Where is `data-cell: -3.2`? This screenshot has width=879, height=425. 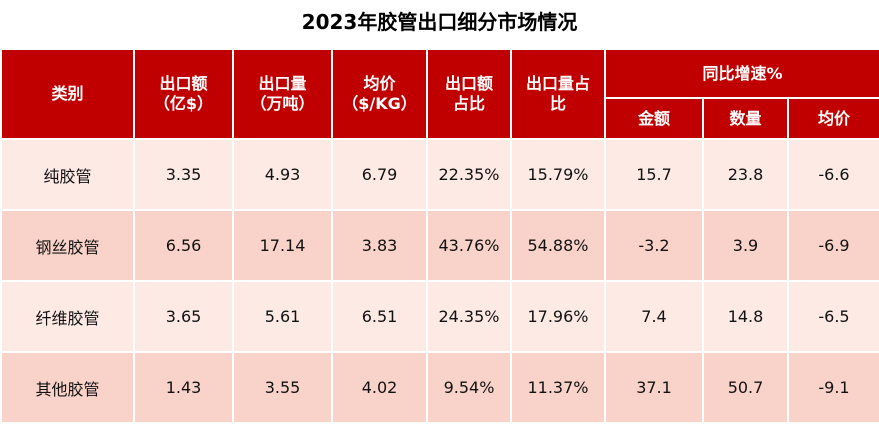 data-cell: -3.2 is located at coordinates (654, 245).